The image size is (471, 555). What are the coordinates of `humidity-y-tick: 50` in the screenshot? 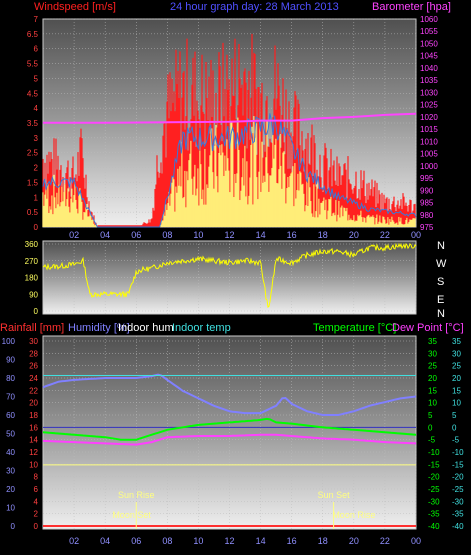 It's located at (10, 434).